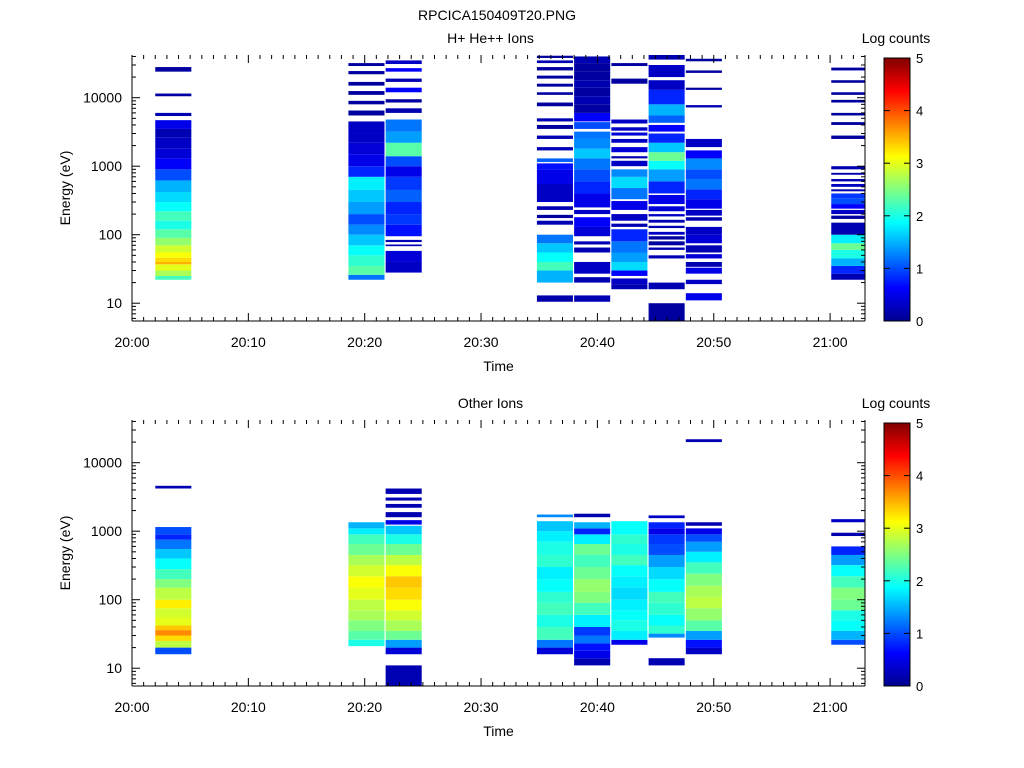 This screenshot has height=768, width=1024. I want to click on x-tick-label: 20:20, so click(364, 342).